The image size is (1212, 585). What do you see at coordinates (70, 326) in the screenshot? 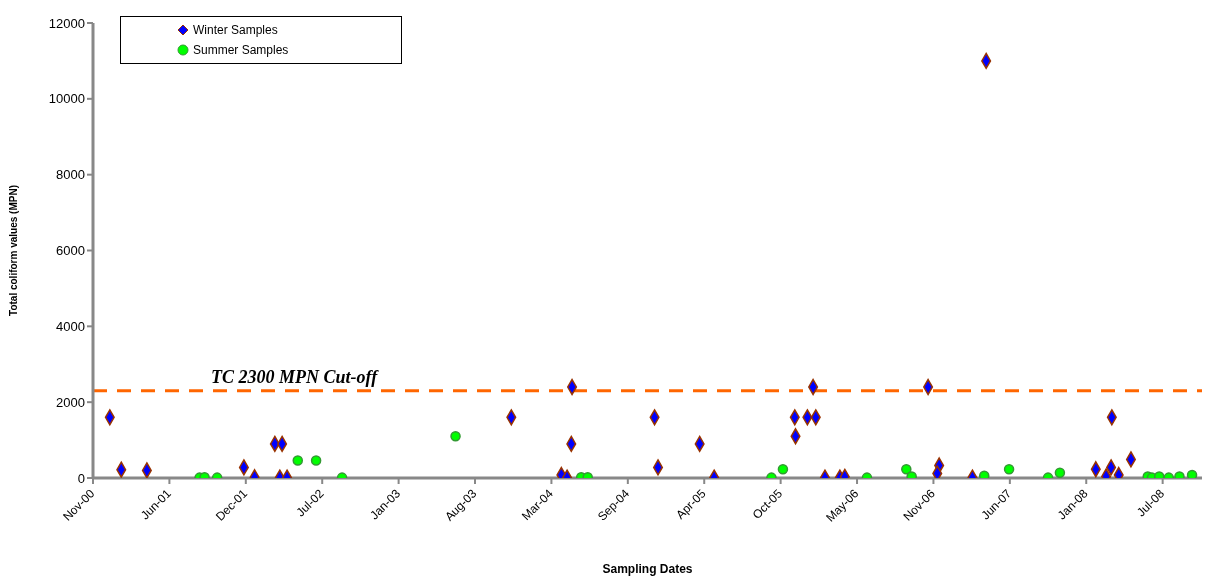
I see `y-tick-label: 4000` at bounding box center [70, 326].